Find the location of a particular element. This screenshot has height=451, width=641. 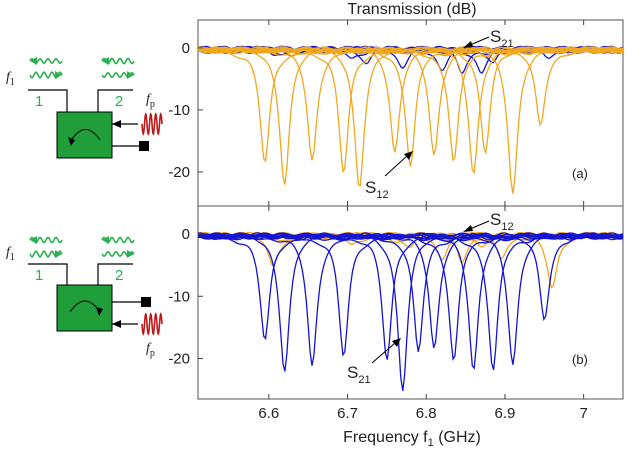

port-2-label-a: 2 is located at coordinates (119, 101).